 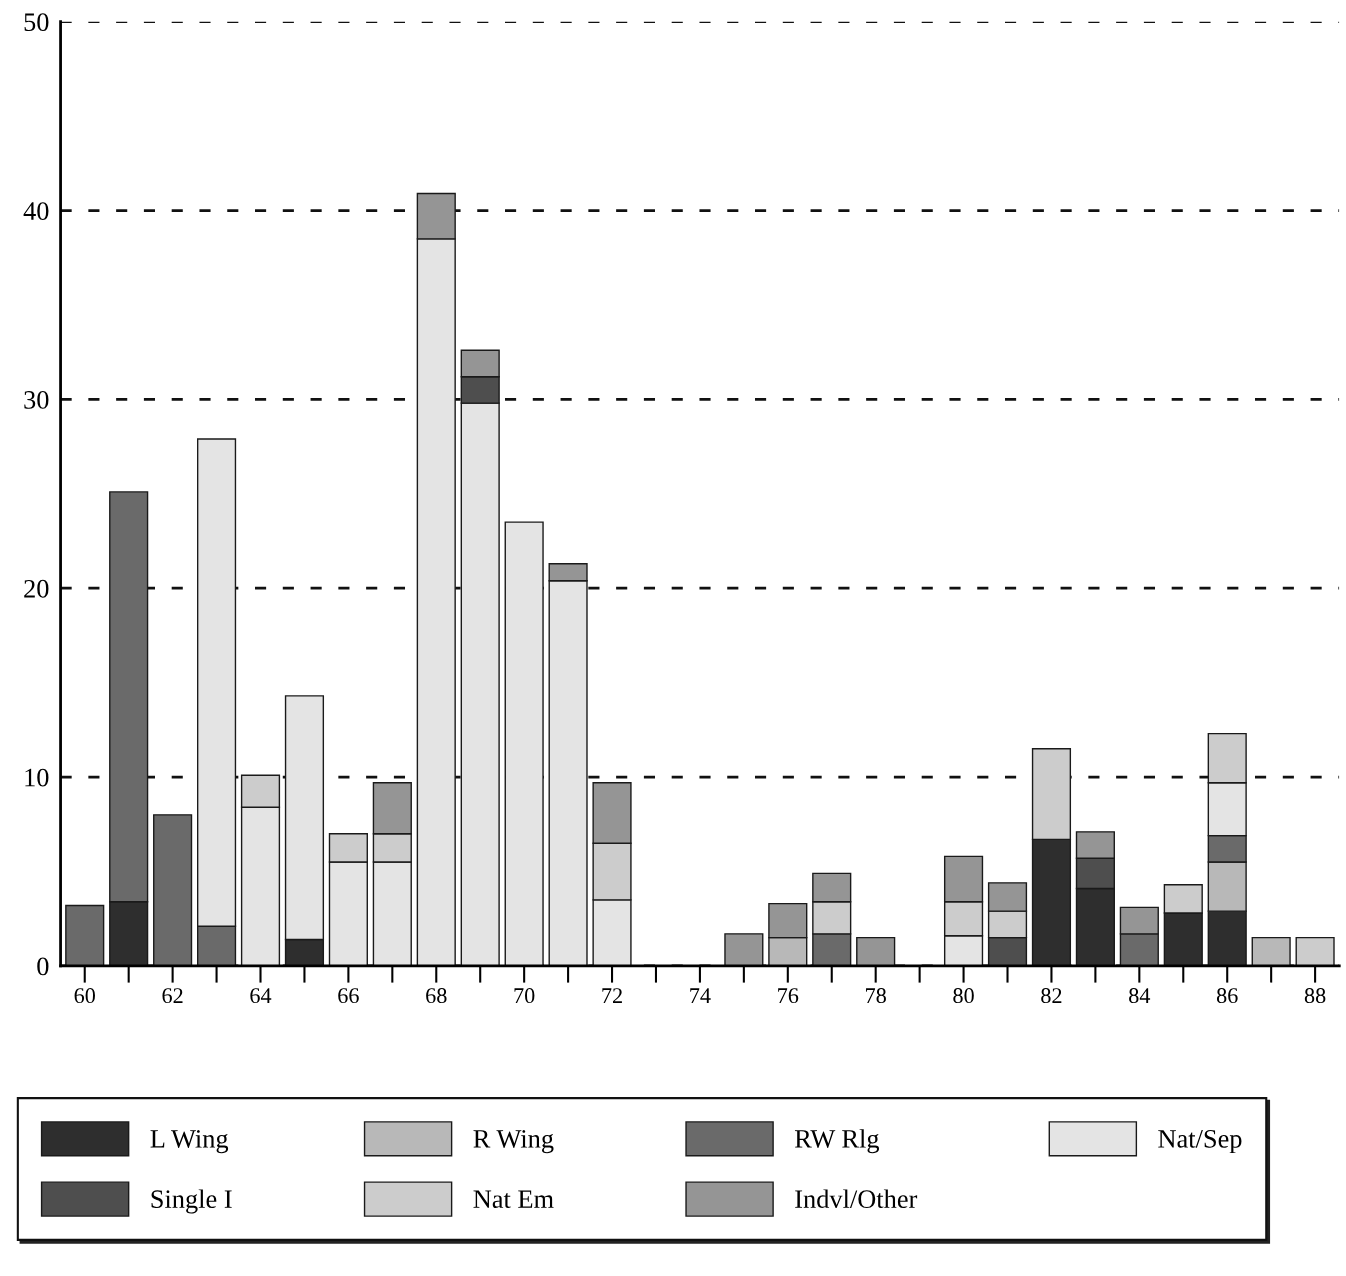 What do you see at coordinates (612, 995) in the screenshot?
I see `x-tick-label: 72` at bounding box center [612, 995].